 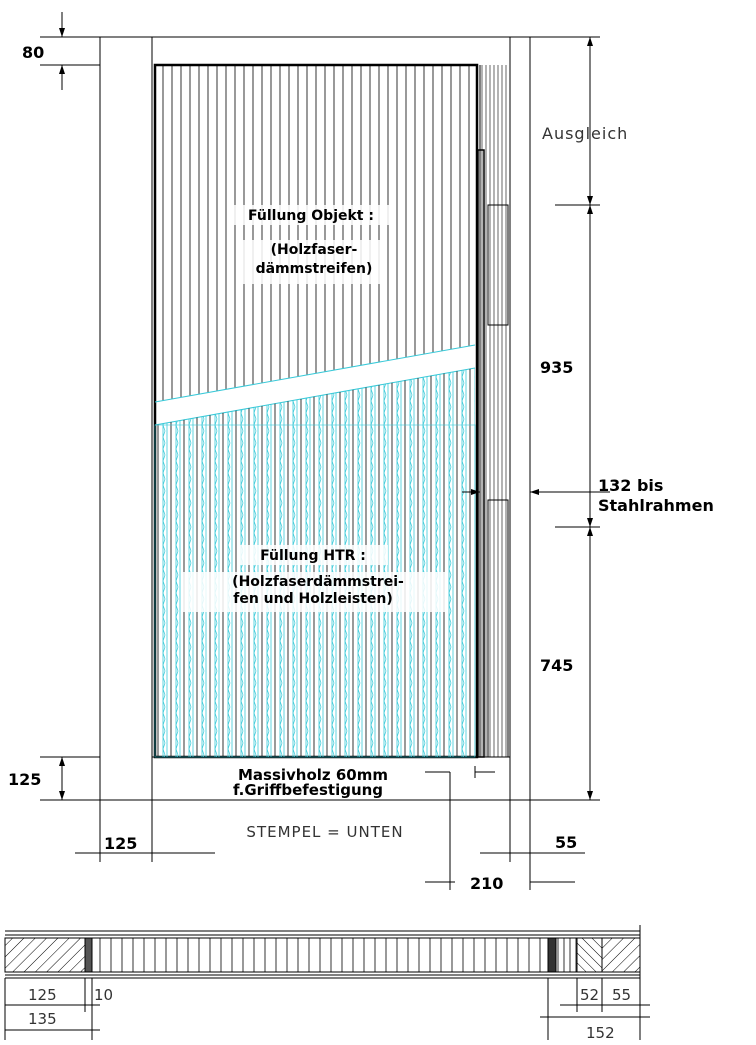 I want to click on dim-210: 210, so click(x=500, y=832).